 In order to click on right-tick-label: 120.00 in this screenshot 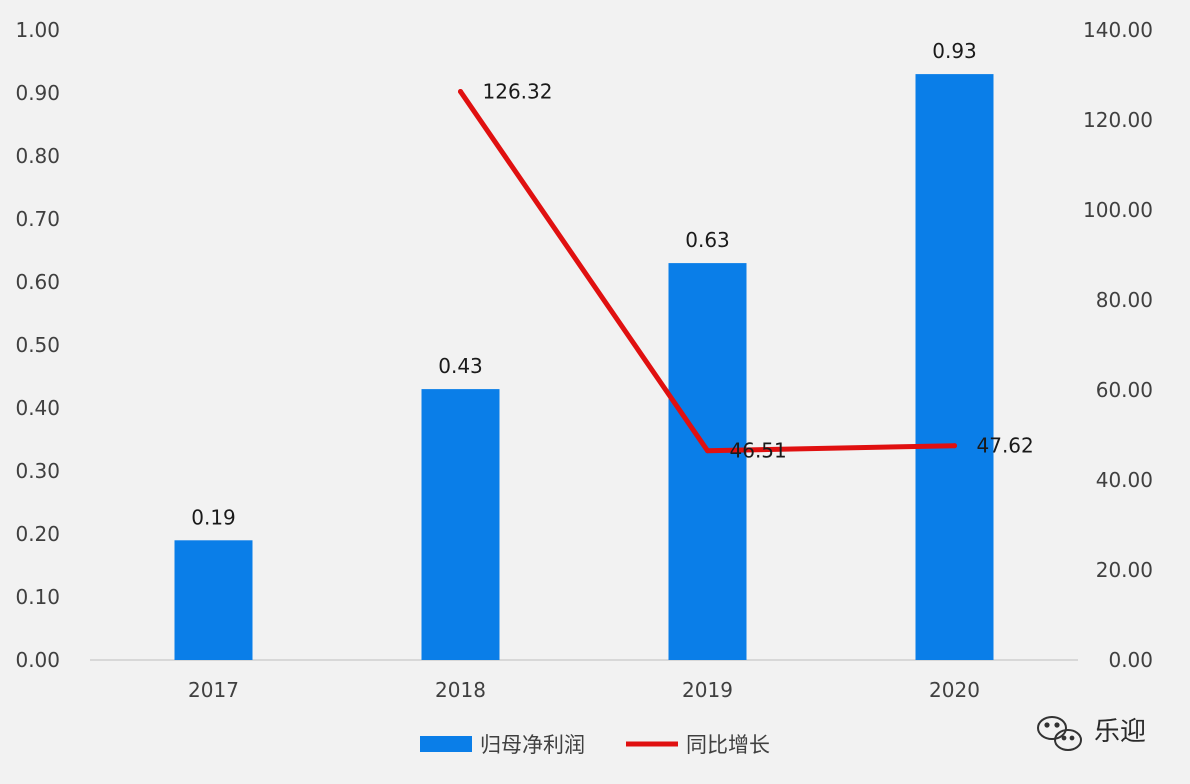, I will do `click(1118, 120)`.